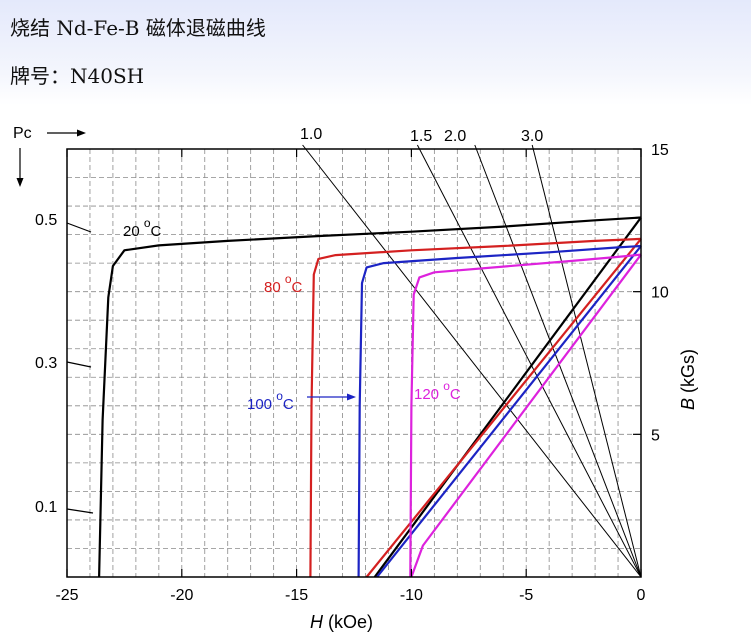  What do you see at coordinates (311, 134) in the screenshot?
I see `loadline-label-1.0: 1.0` at bounding box center [311, 134].